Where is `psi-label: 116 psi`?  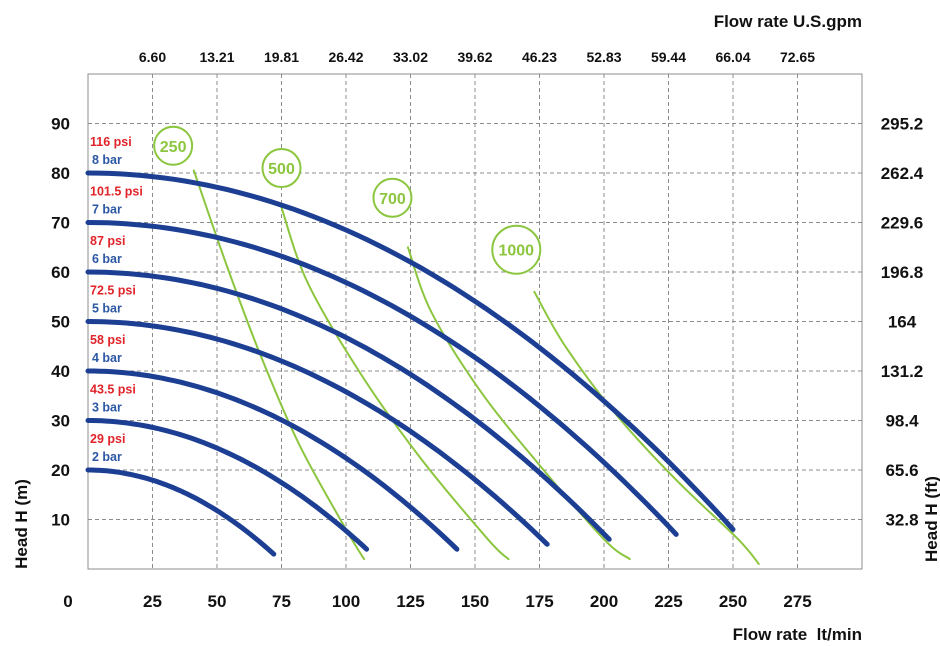 psi-label: 116 psi is located at coordinates (111, 142).